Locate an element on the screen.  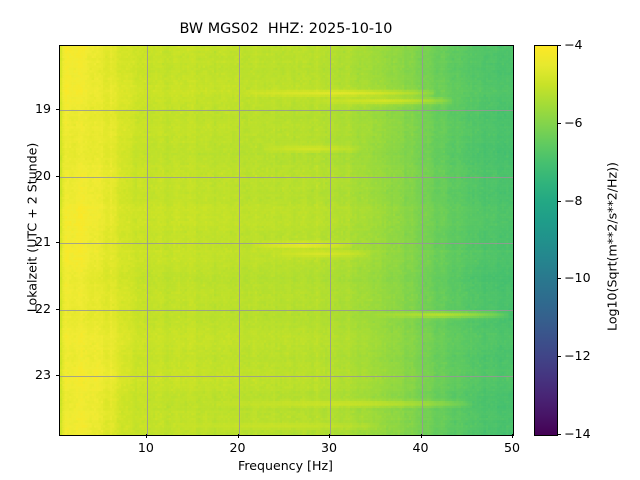
colorbar-tick-label: −6 is located at coordinates (573, 122).